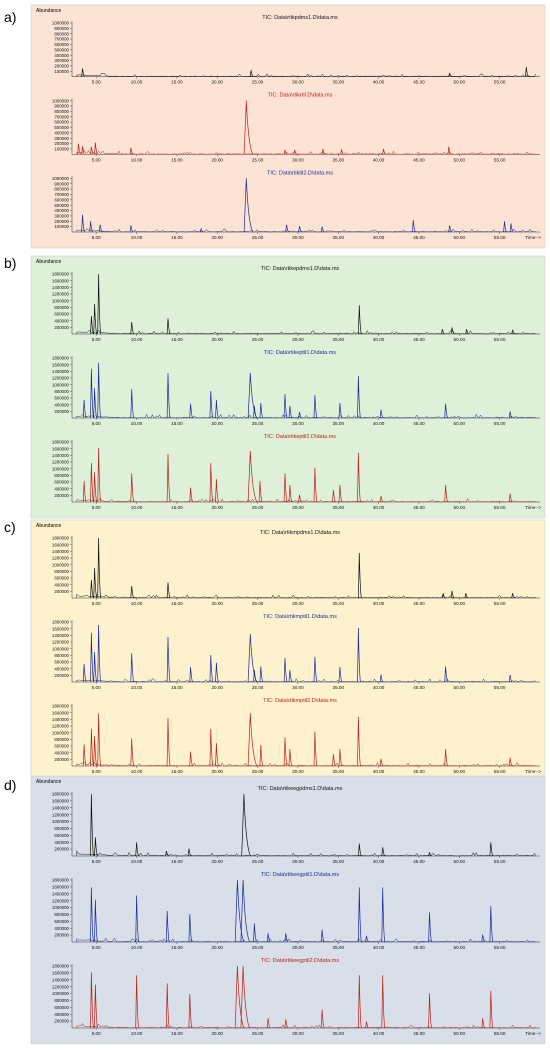  I want to click on trace-title: TIC: Data\rtikeptil1.D\data.ms, so click(300, 353).